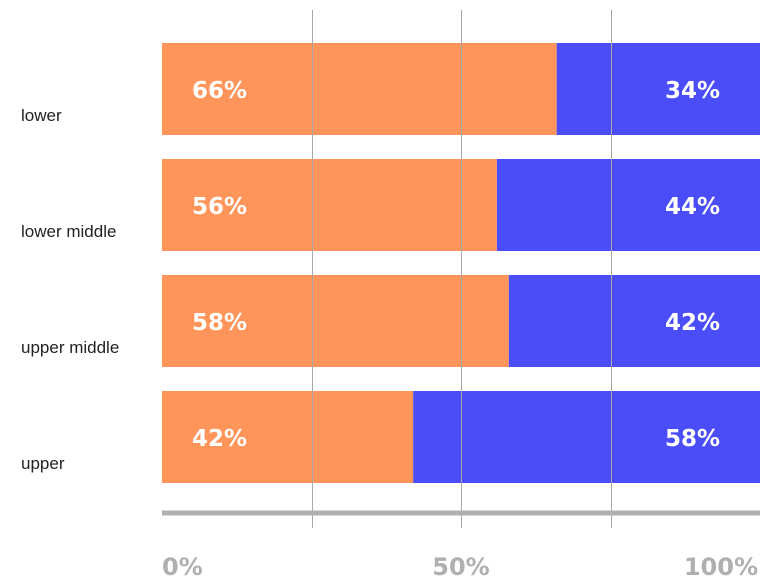 The image size is (760, 582). I want to click on data-label-1-lower-middle: 56%, so click(219, 207).